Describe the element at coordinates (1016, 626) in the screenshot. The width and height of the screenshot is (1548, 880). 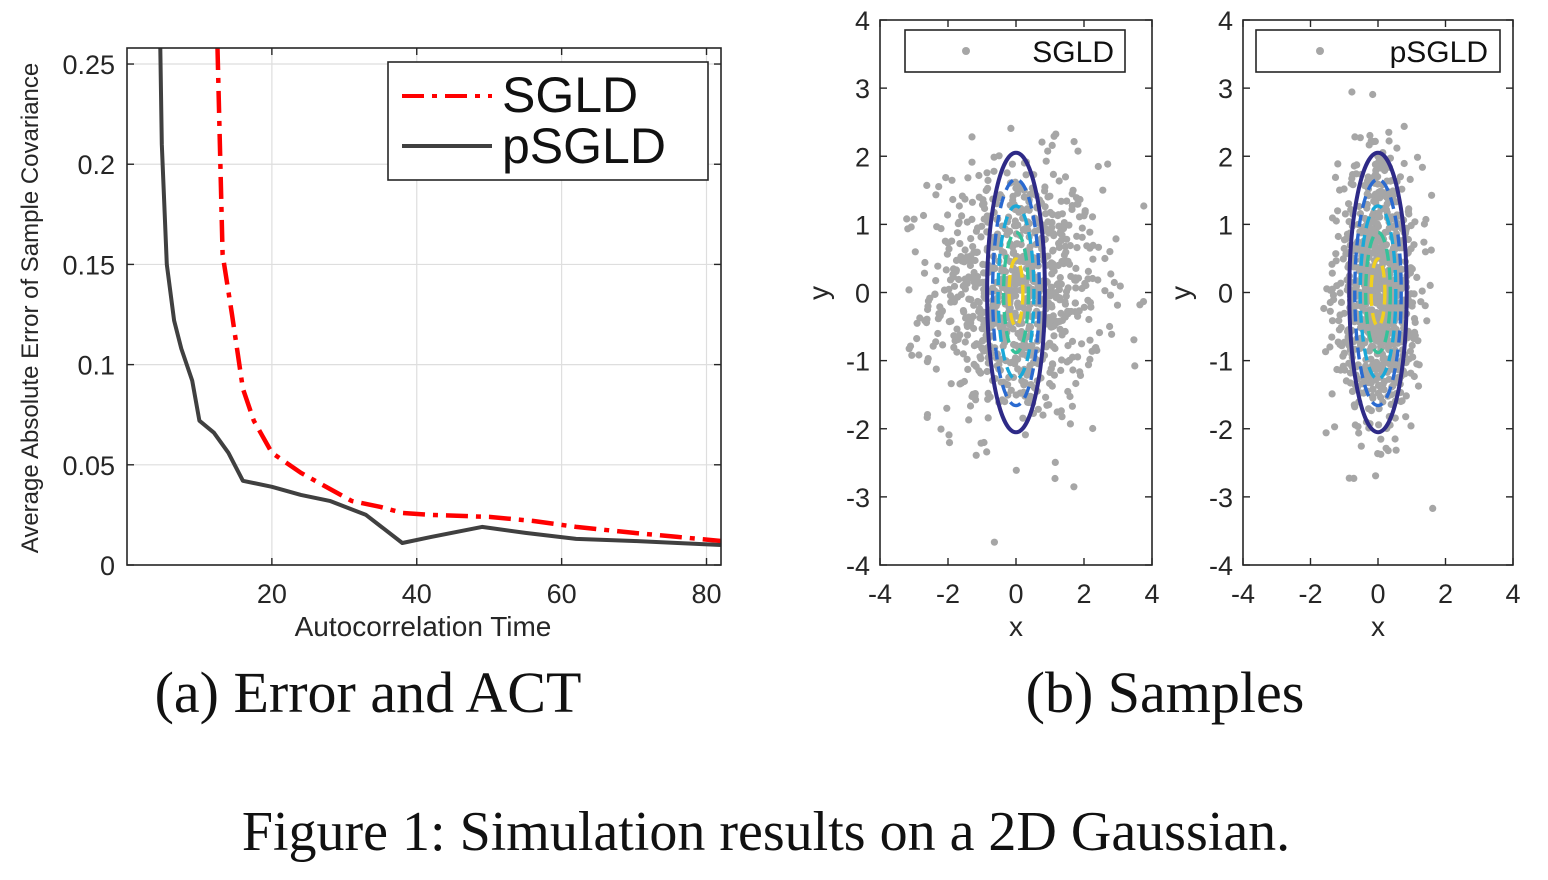
I see `sgld-xlabel: x` at that location.